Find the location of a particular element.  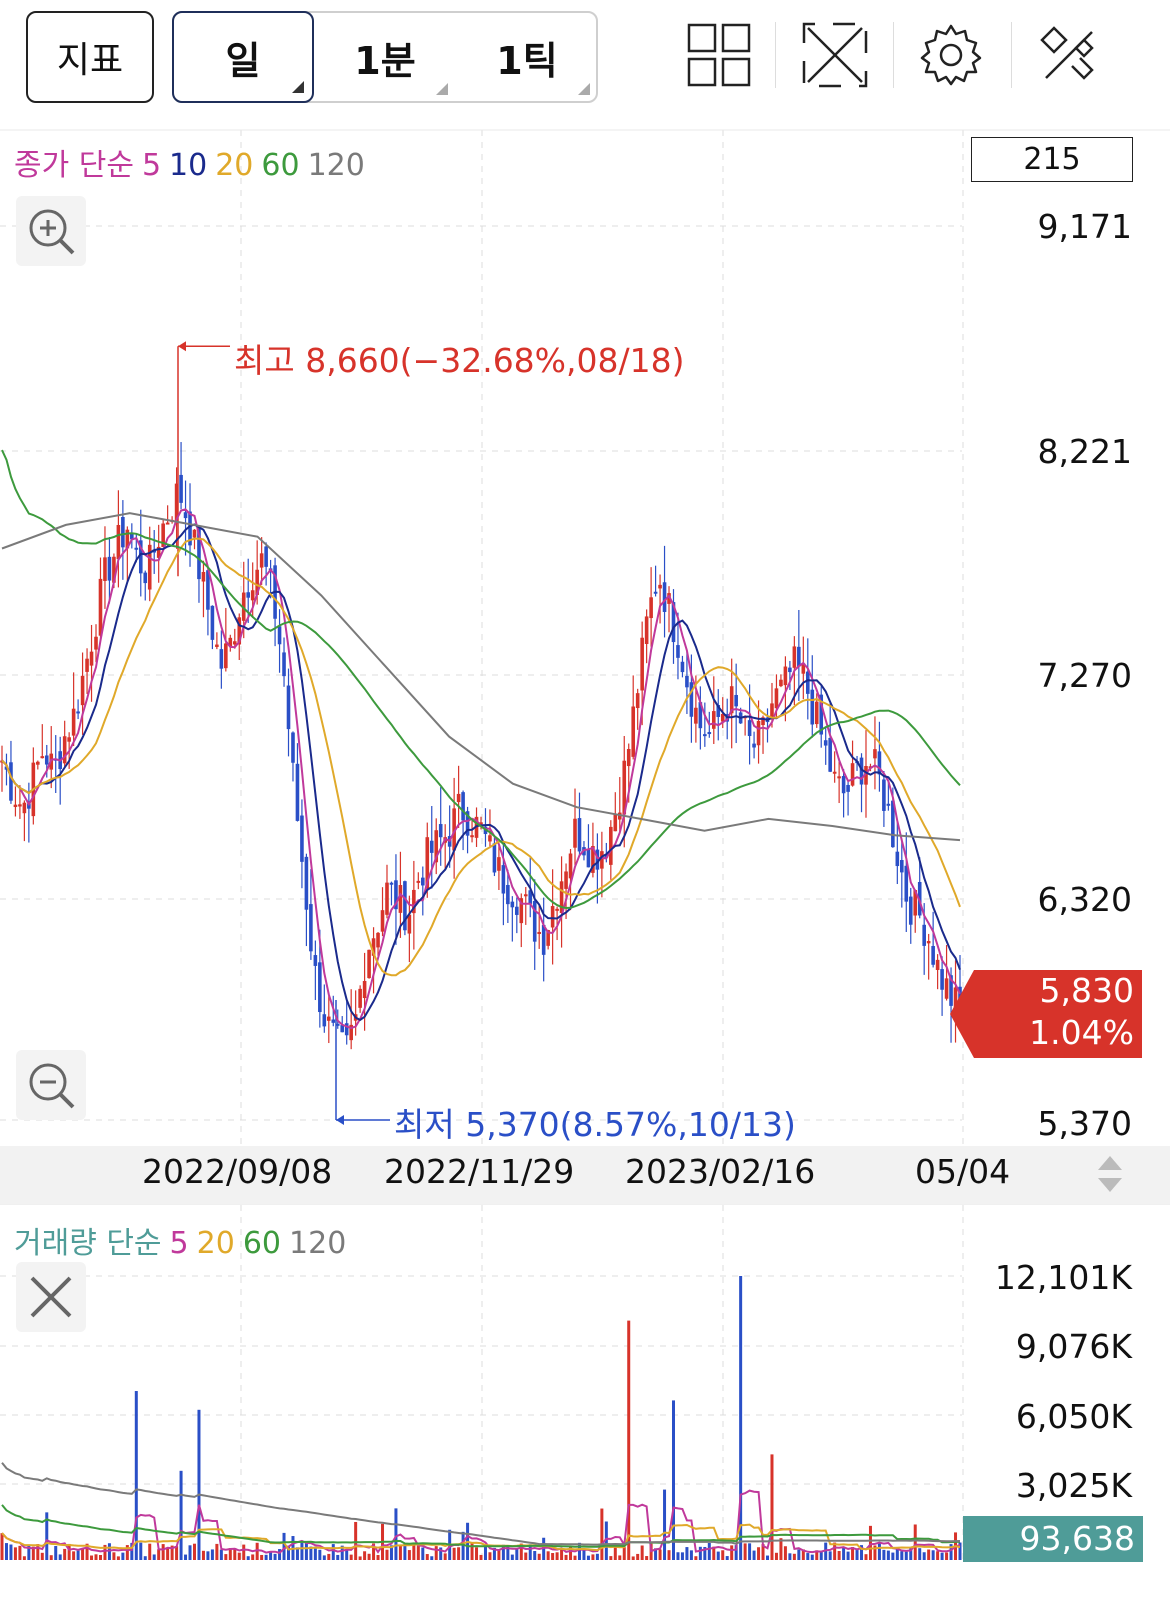

legend-ma120: 120 is located at coordinates (318, 1243).